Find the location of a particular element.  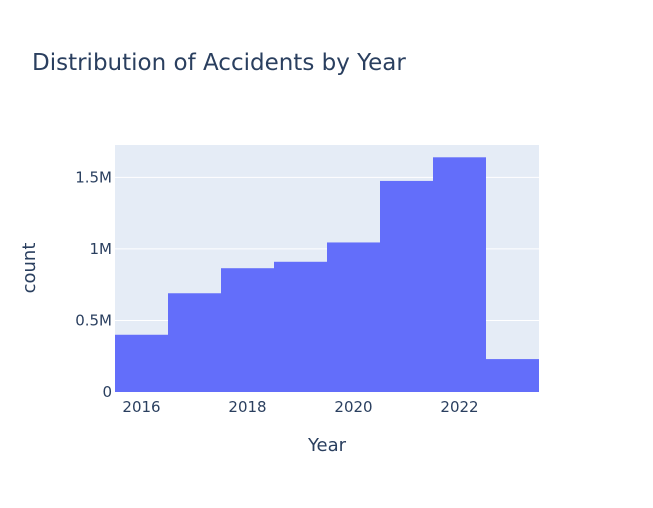

x-axis-title: Year is located at coordinates (327, 445).